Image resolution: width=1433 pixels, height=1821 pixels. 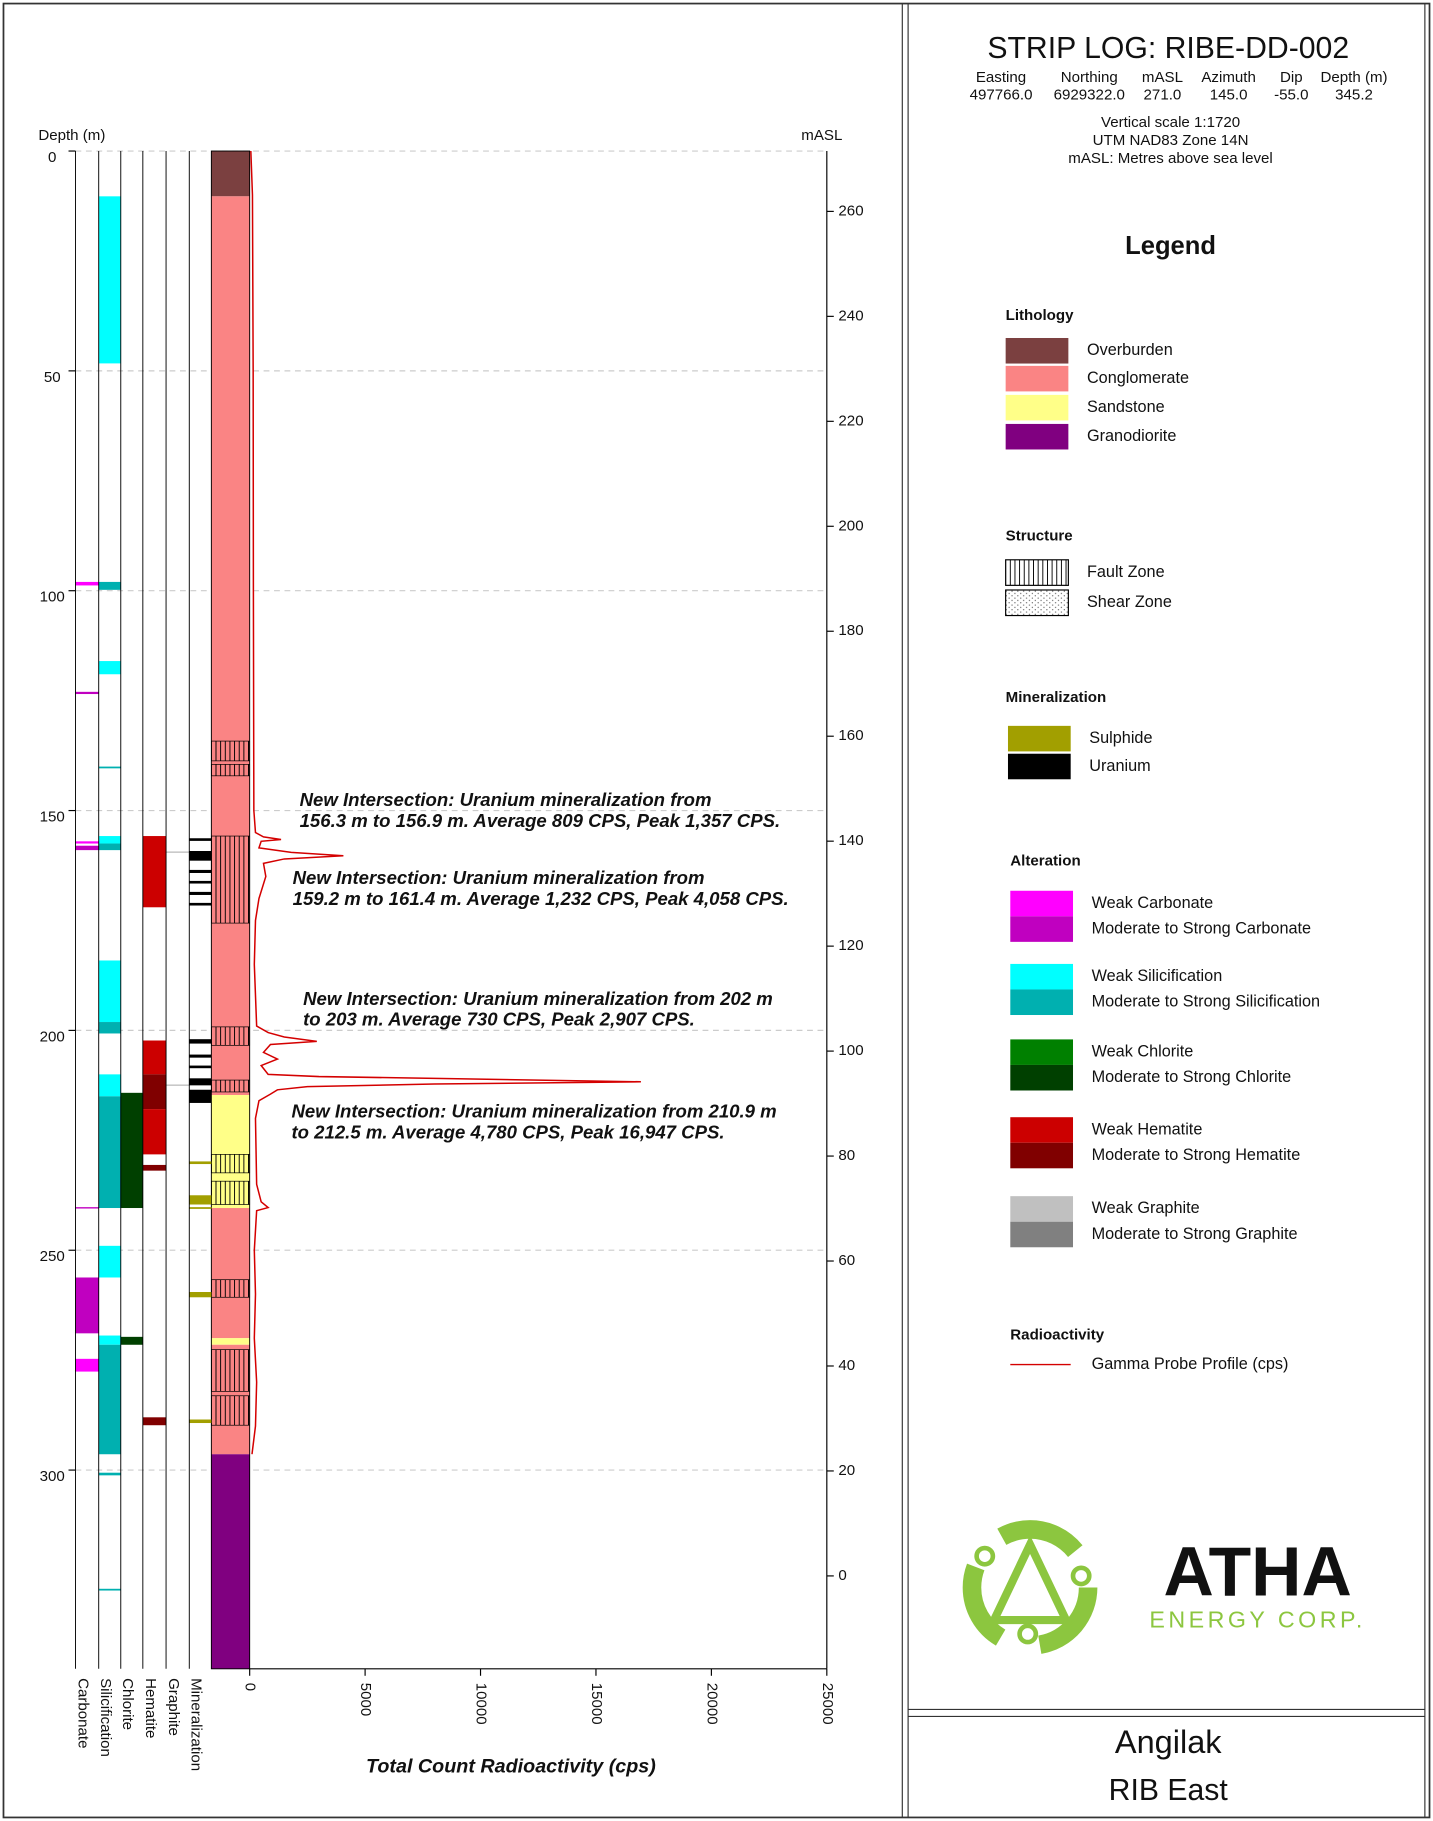 I want to click on x-tick-label: 25000, so click(x=827, y=1704).